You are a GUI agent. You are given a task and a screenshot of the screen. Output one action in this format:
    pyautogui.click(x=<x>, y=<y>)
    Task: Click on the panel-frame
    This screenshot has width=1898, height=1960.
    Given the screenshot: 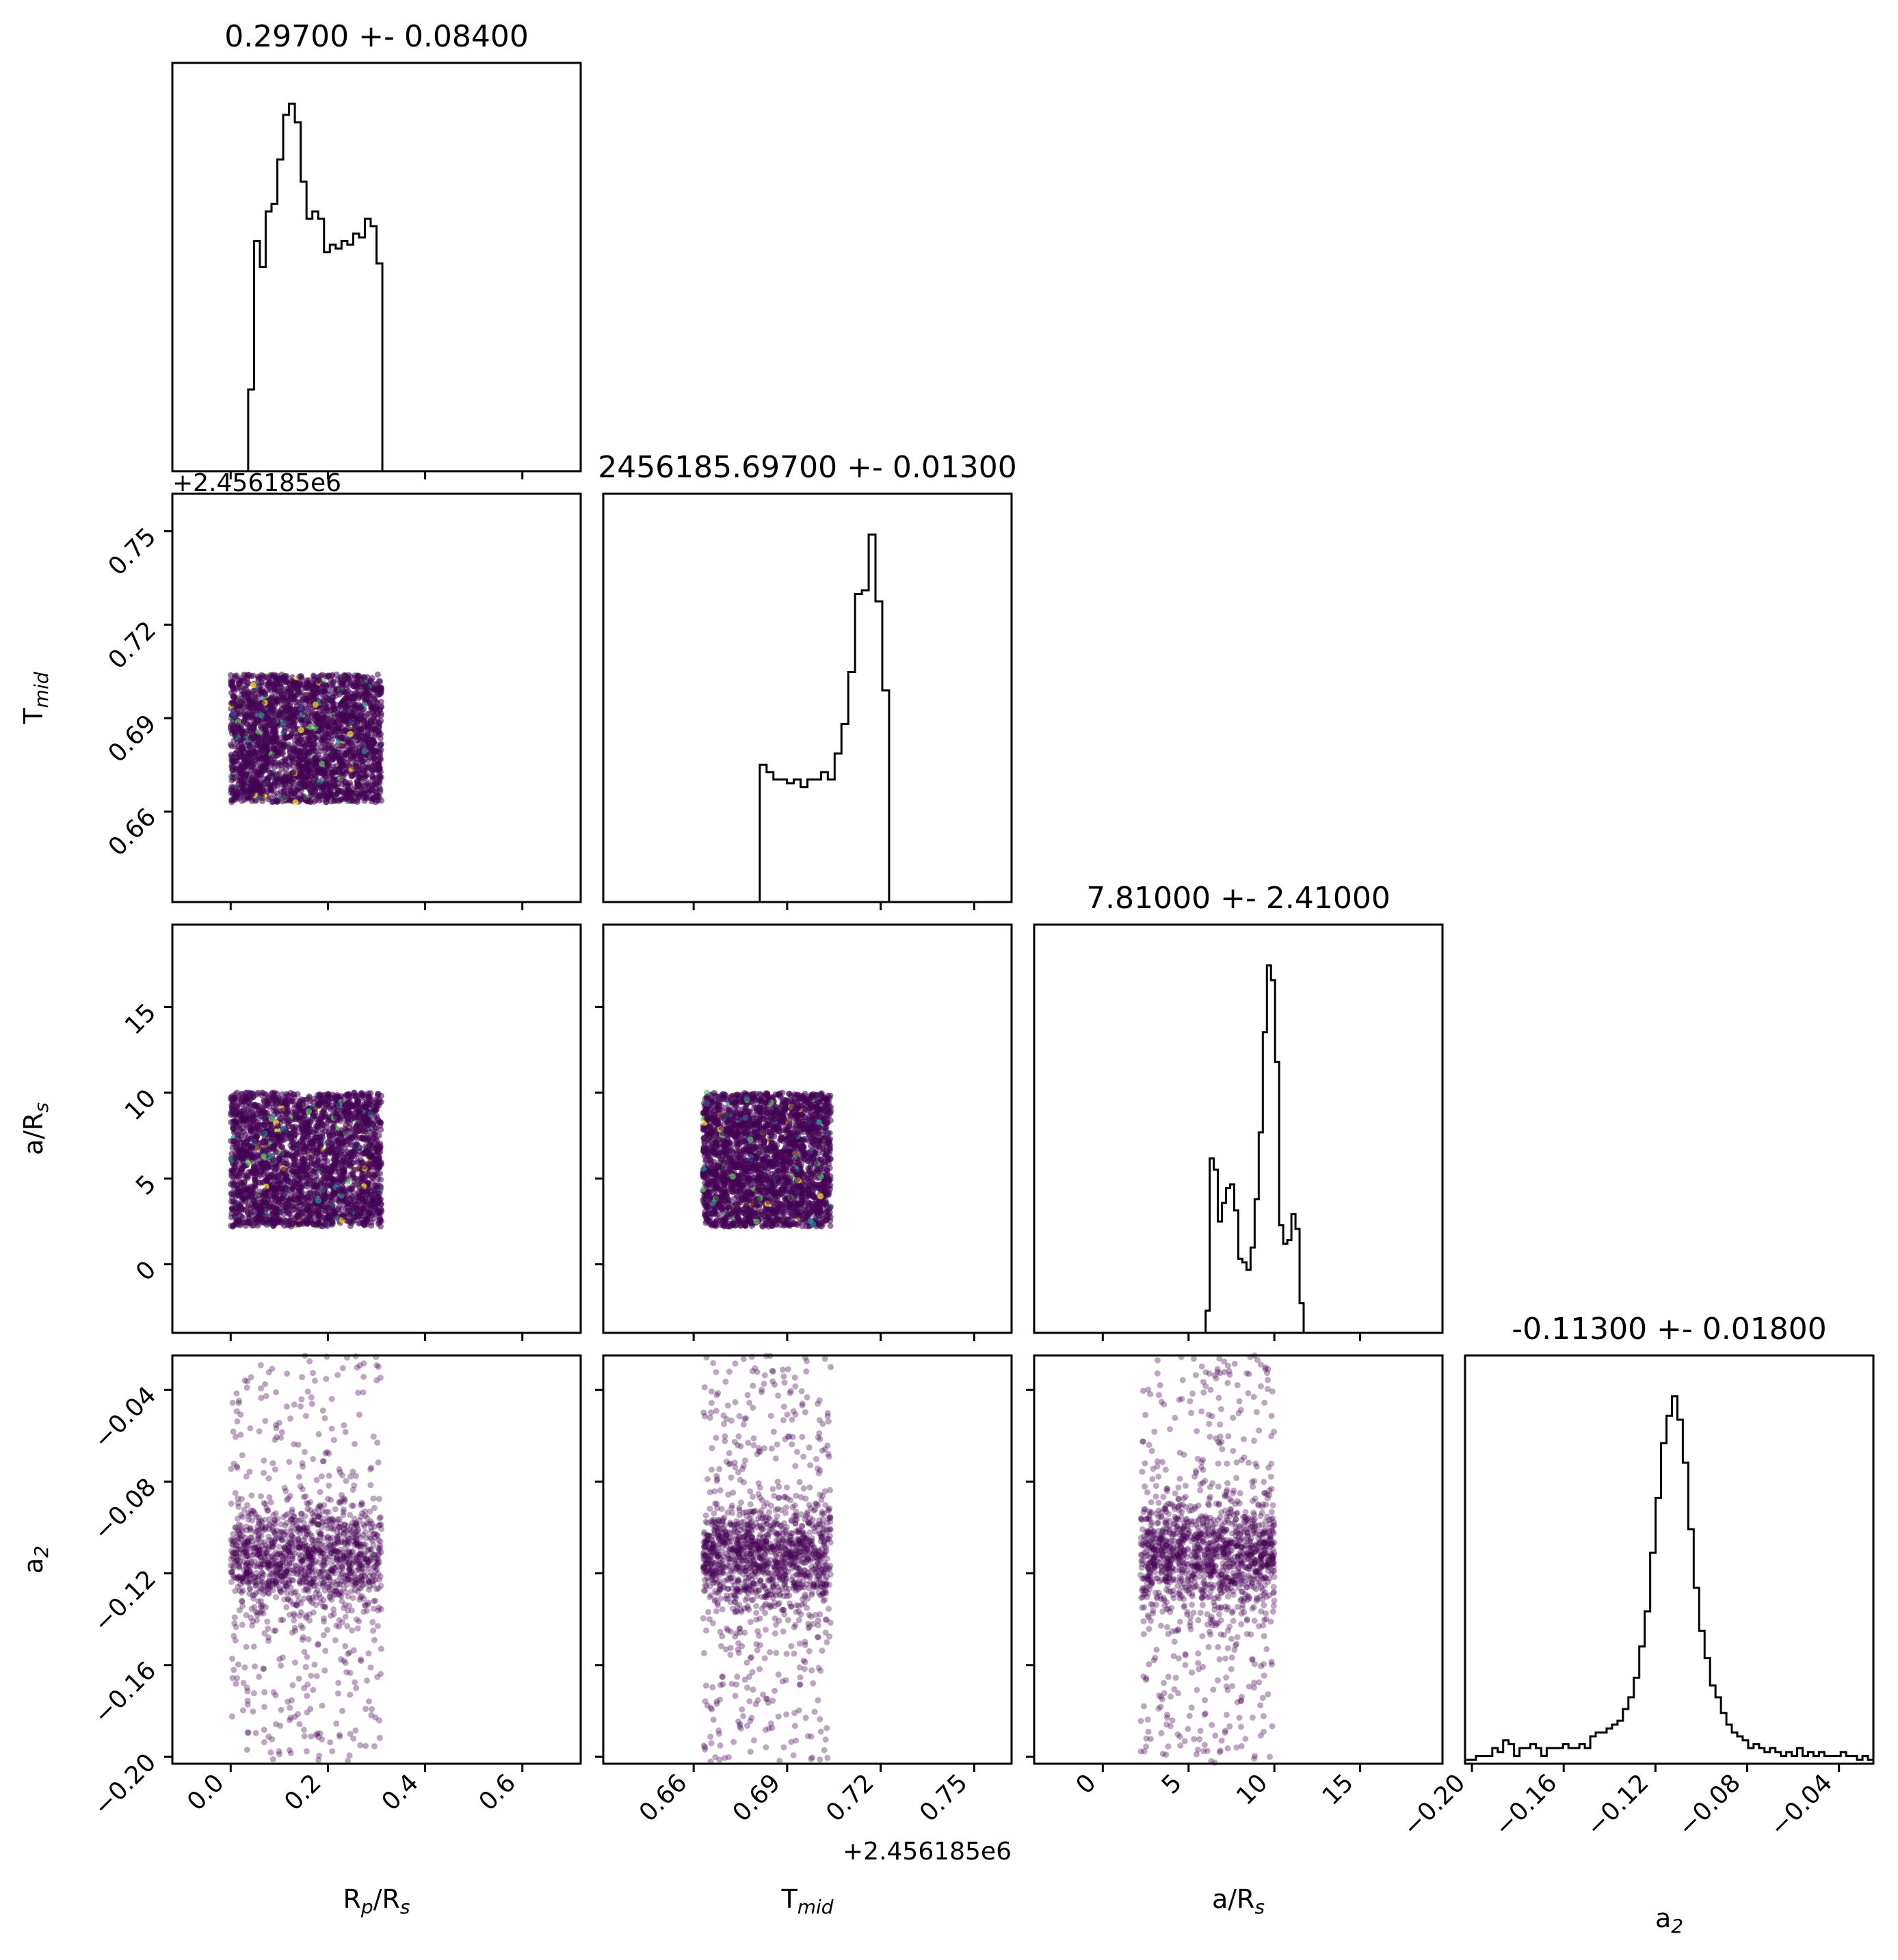 What is the action you would take?
    pyautogui.click(x=808, y=697)
    